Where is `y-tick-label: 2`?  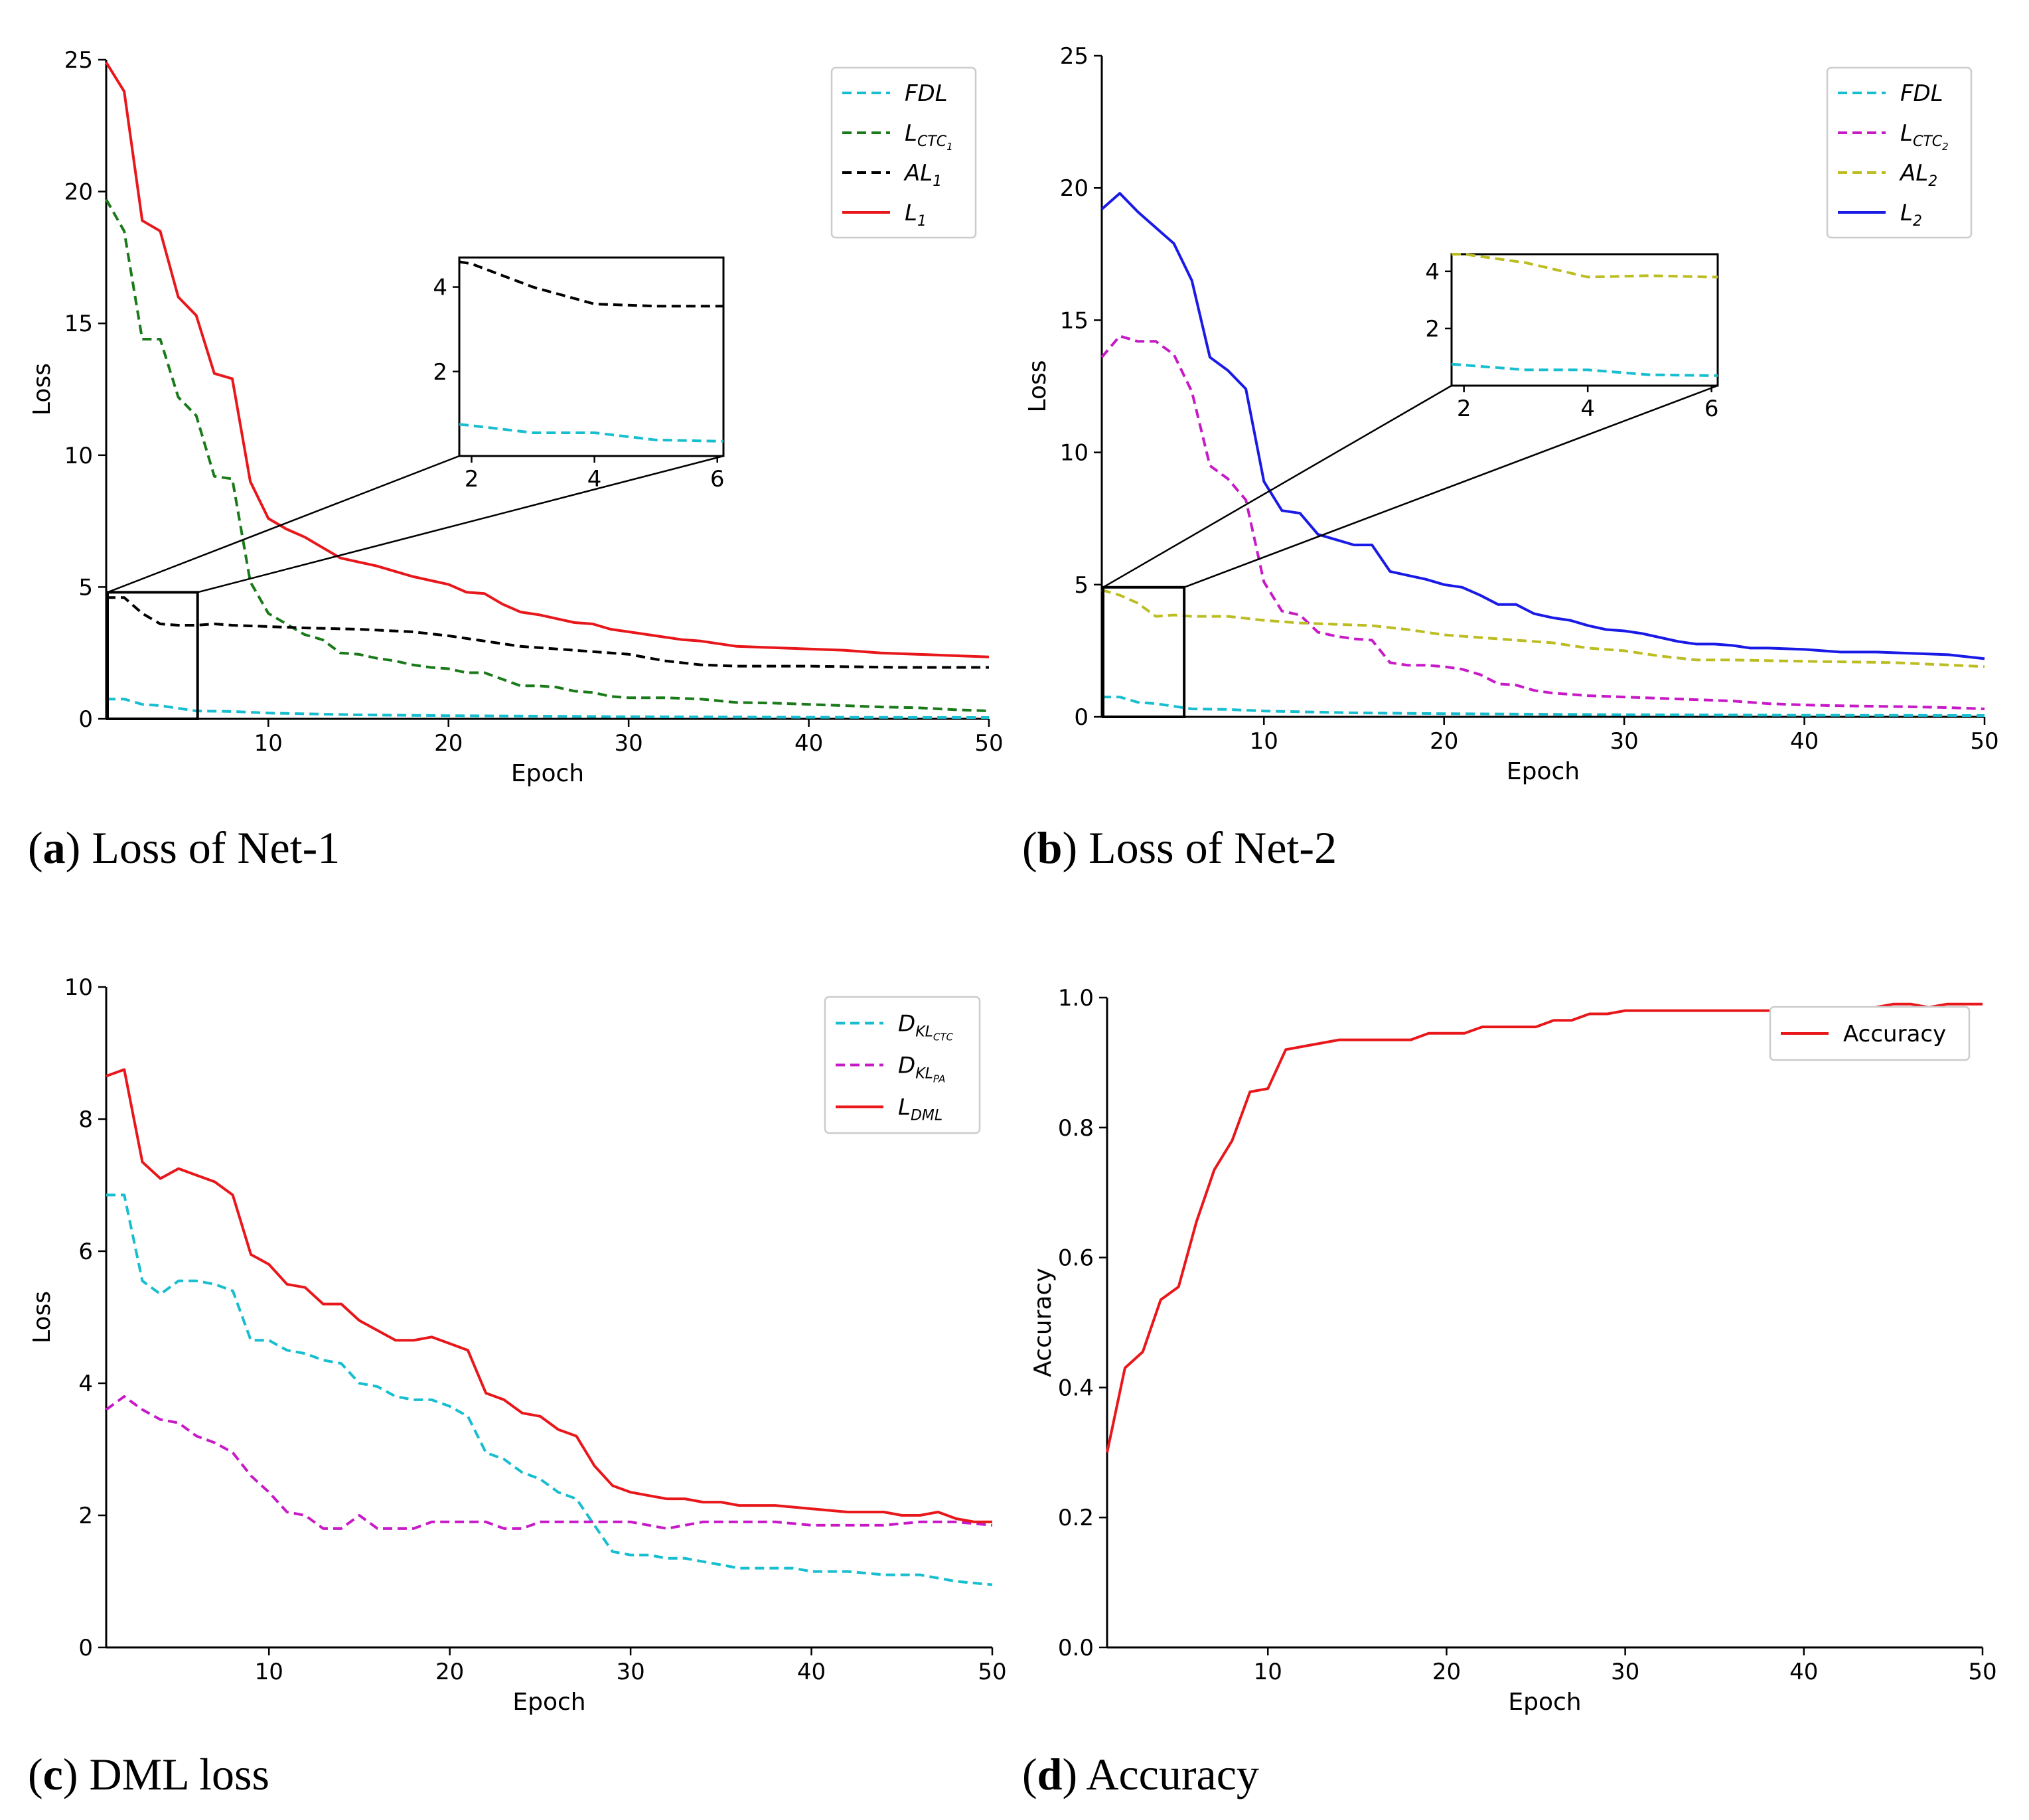
y-tick-label: 2 is located at coordinates (86, 1516).